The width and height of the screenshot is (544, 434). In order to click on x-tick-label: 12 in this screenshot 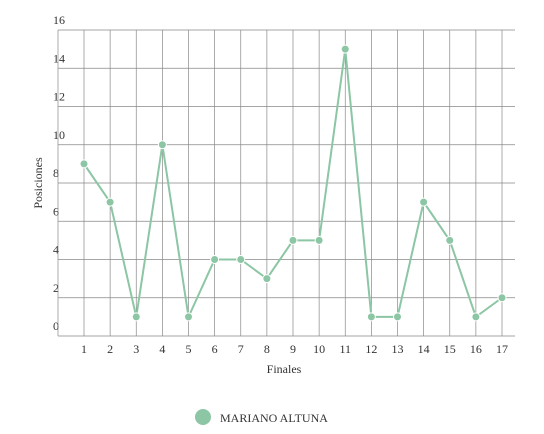, I will do `click(371, 349)`.